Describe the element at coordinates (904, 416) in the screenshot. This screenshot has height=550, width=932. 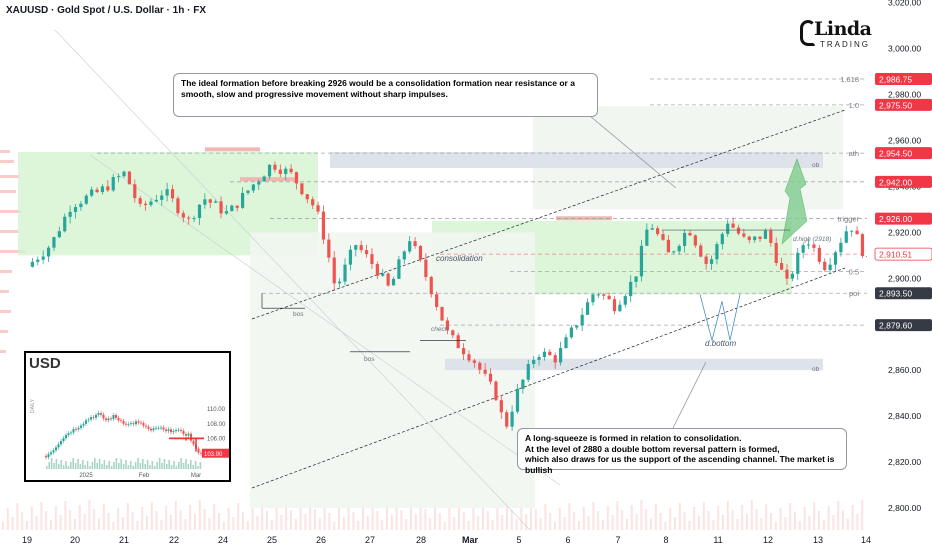
I see `y-tick-label: 2,840.00` at that location.